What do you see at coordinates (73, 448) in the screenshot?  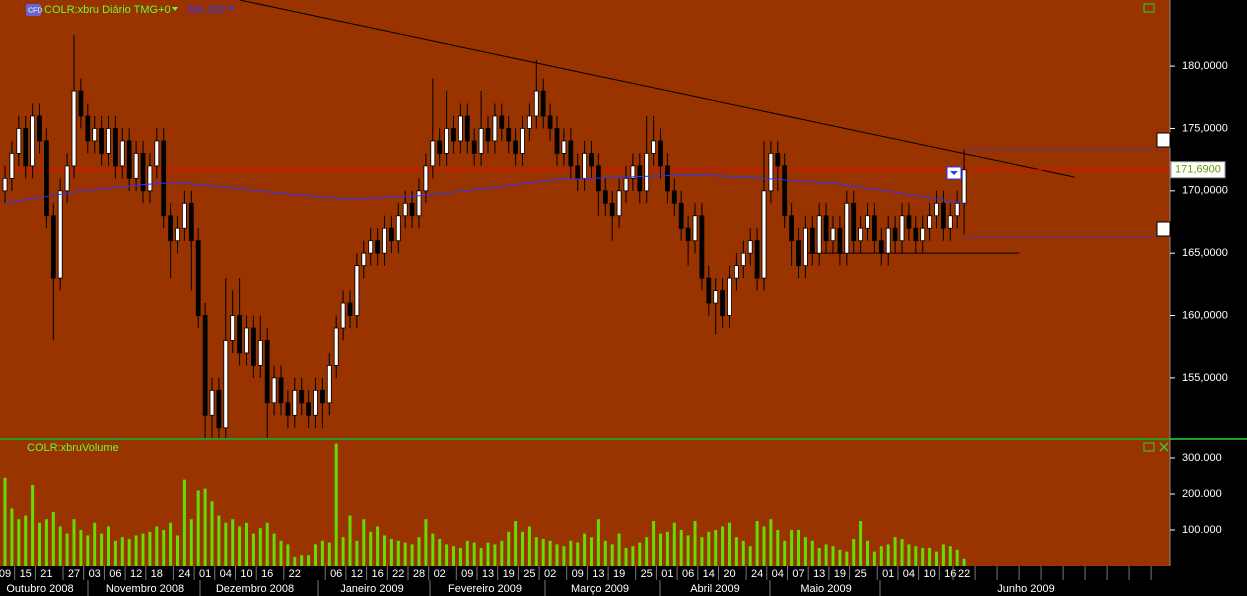 I see `volume-title: COLR:xbruVolume` at bounding box center [73, 448].